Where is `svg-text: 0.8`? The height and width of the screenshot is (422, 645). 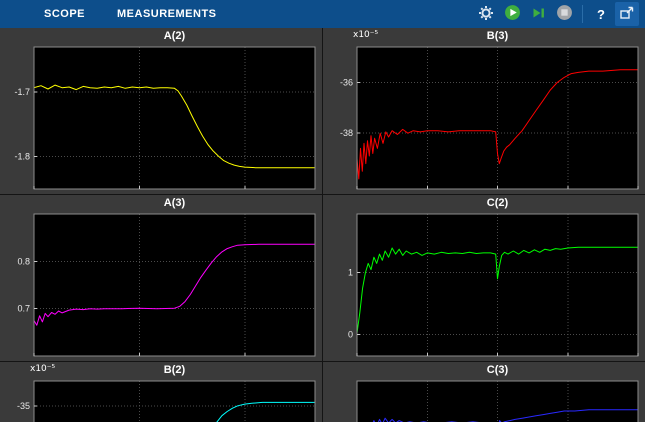 svg-text: 0.8 is located at coordinates (23, 261).